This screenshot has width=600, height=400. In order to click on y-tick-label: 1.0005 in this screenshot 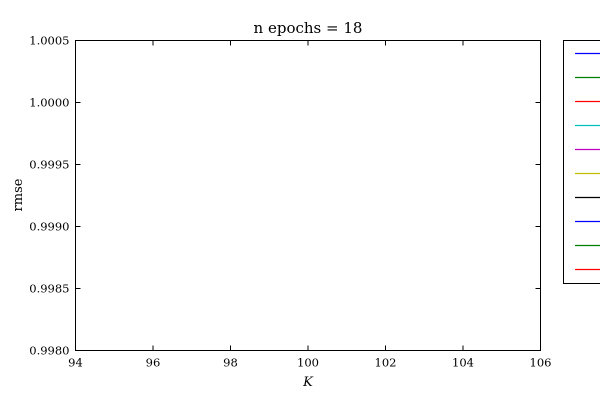, I will do `click(49, 41)`.